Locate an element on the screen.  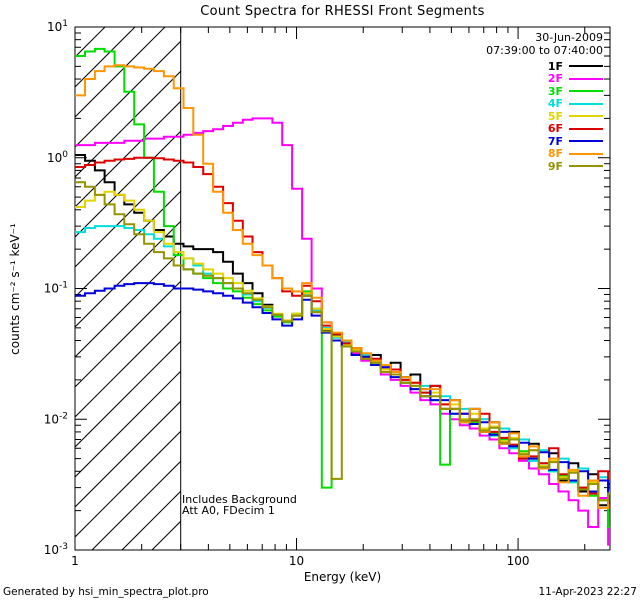
svg-text: 10 is located at coordinates (296, 561).